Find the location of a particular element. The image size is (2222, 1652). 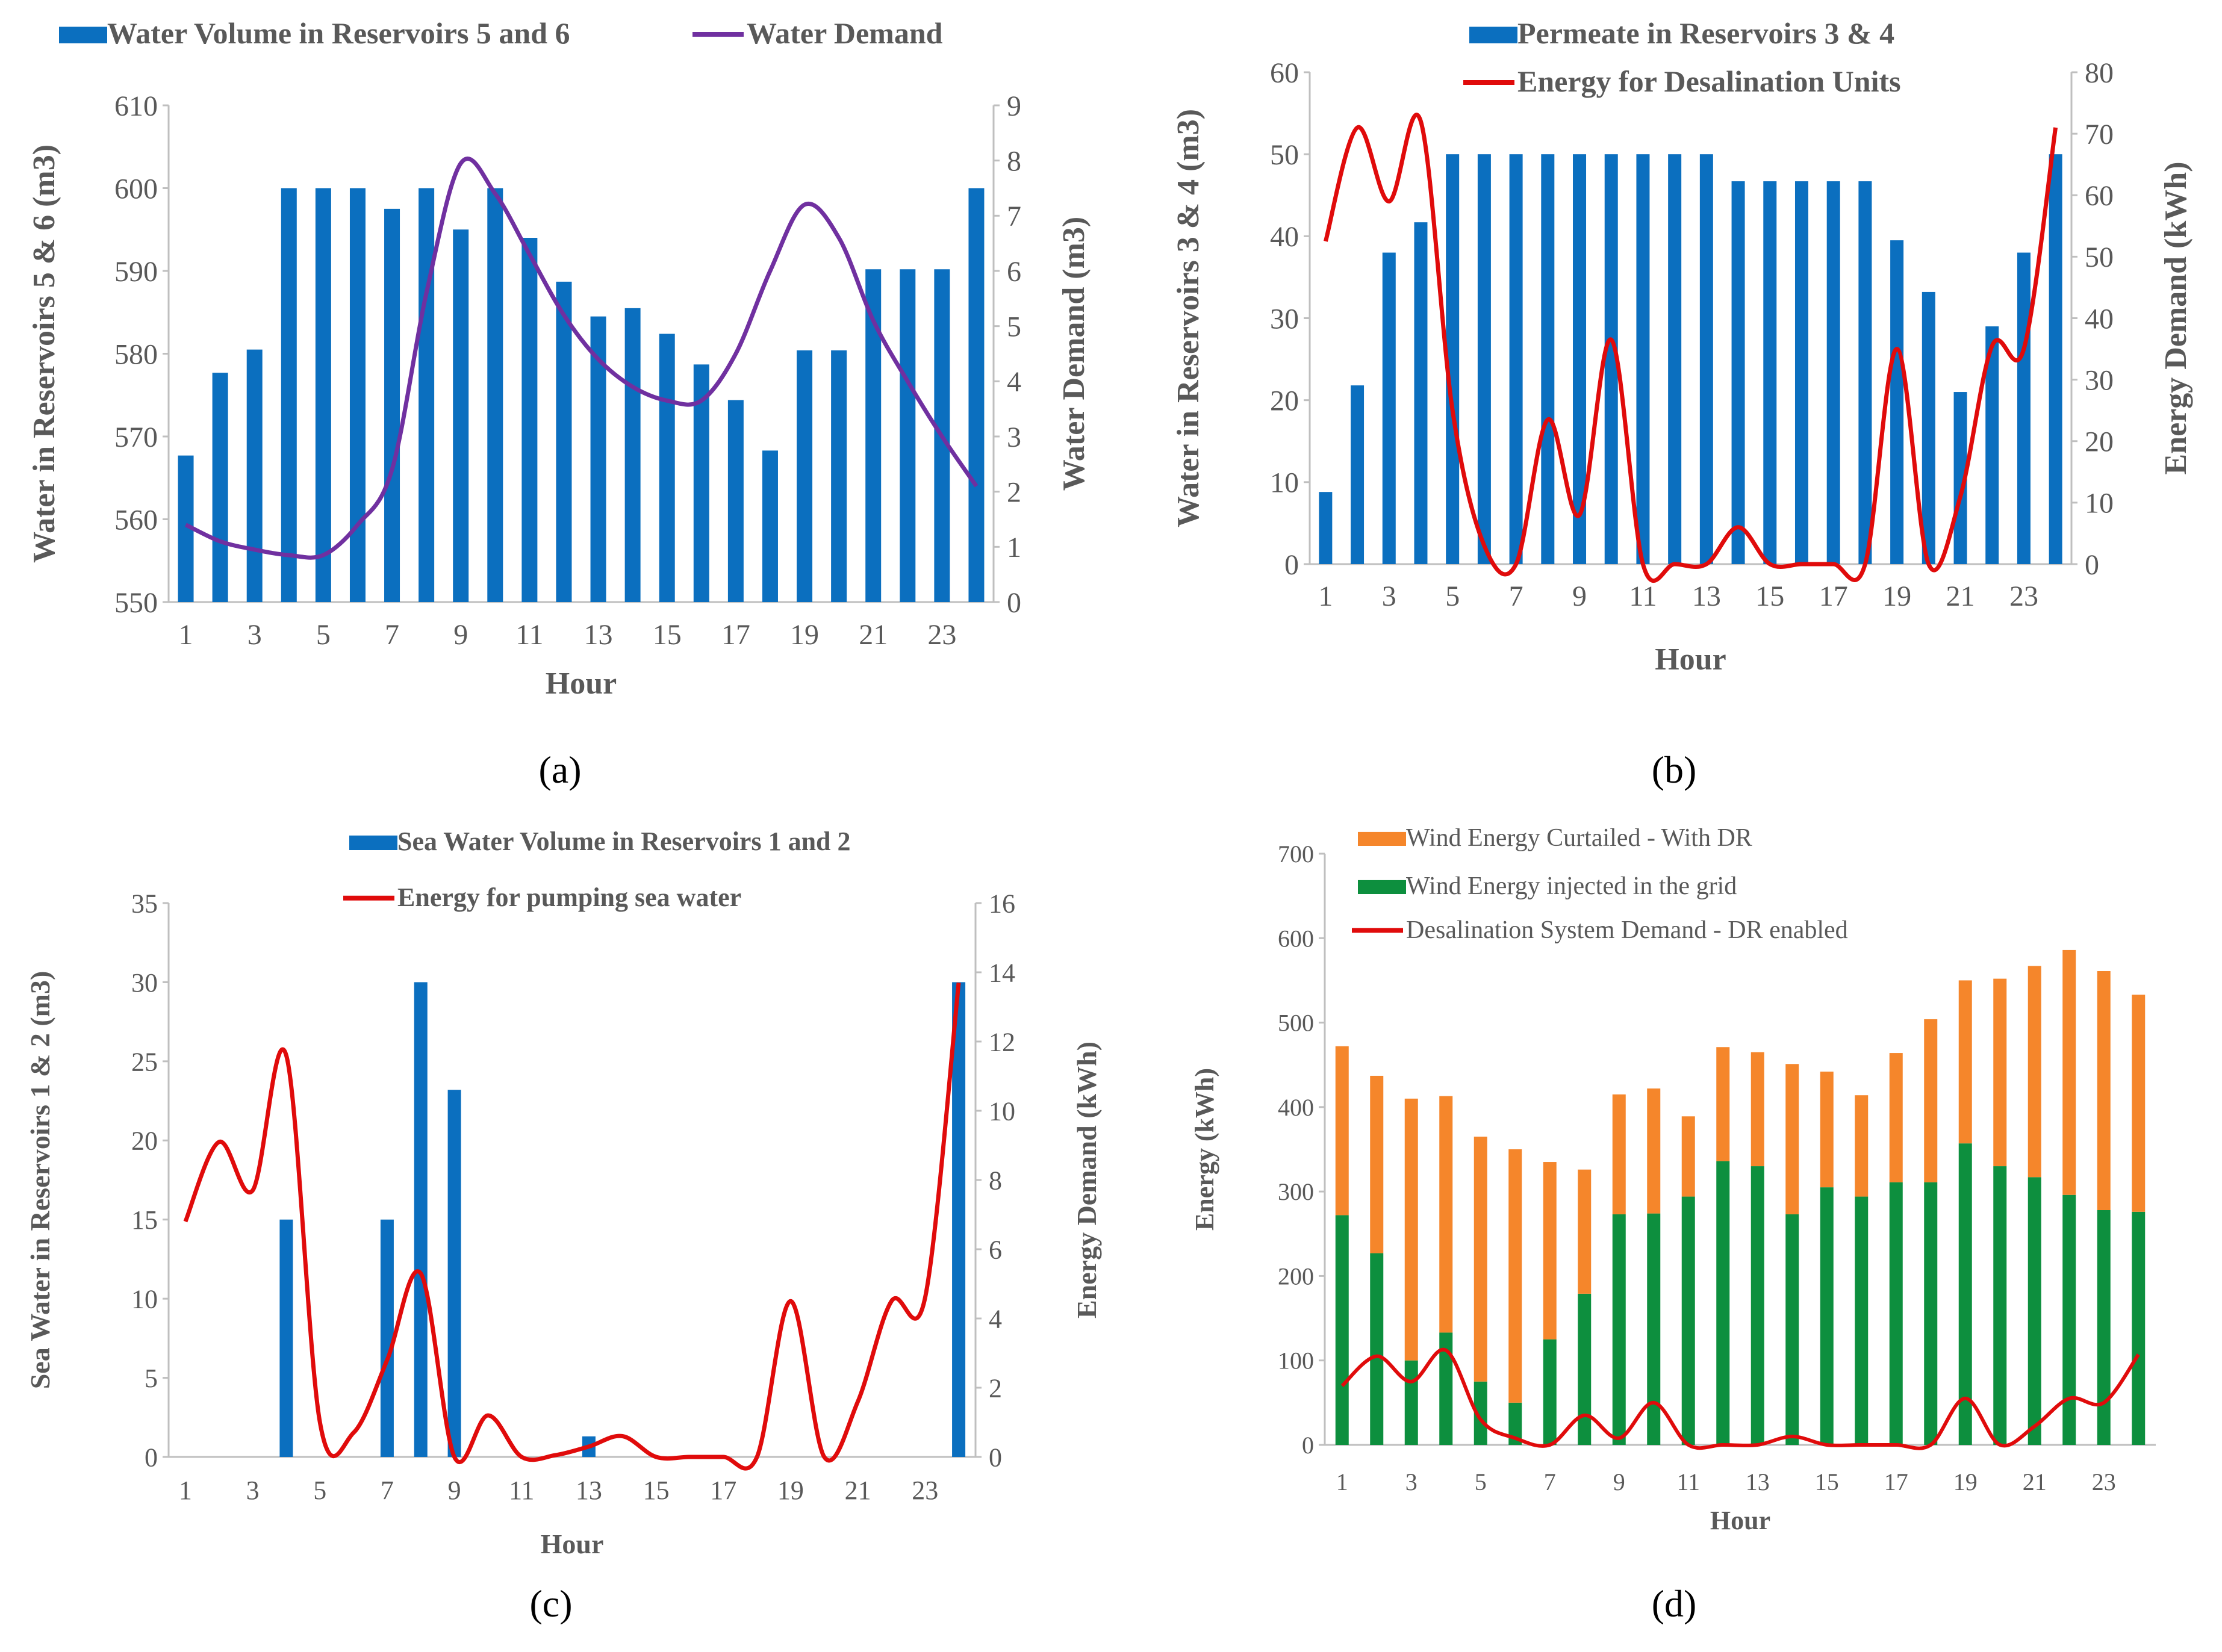

x-tick-label: 3 is located at coordinates (1411, 1481).